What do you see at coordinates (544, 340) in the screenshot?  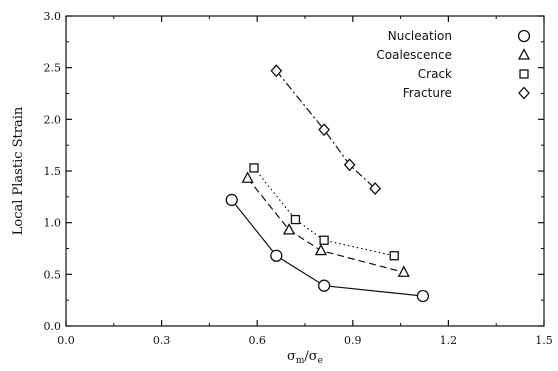 I see `x-tick-label: 1.5` at bounding box center [544, 340].